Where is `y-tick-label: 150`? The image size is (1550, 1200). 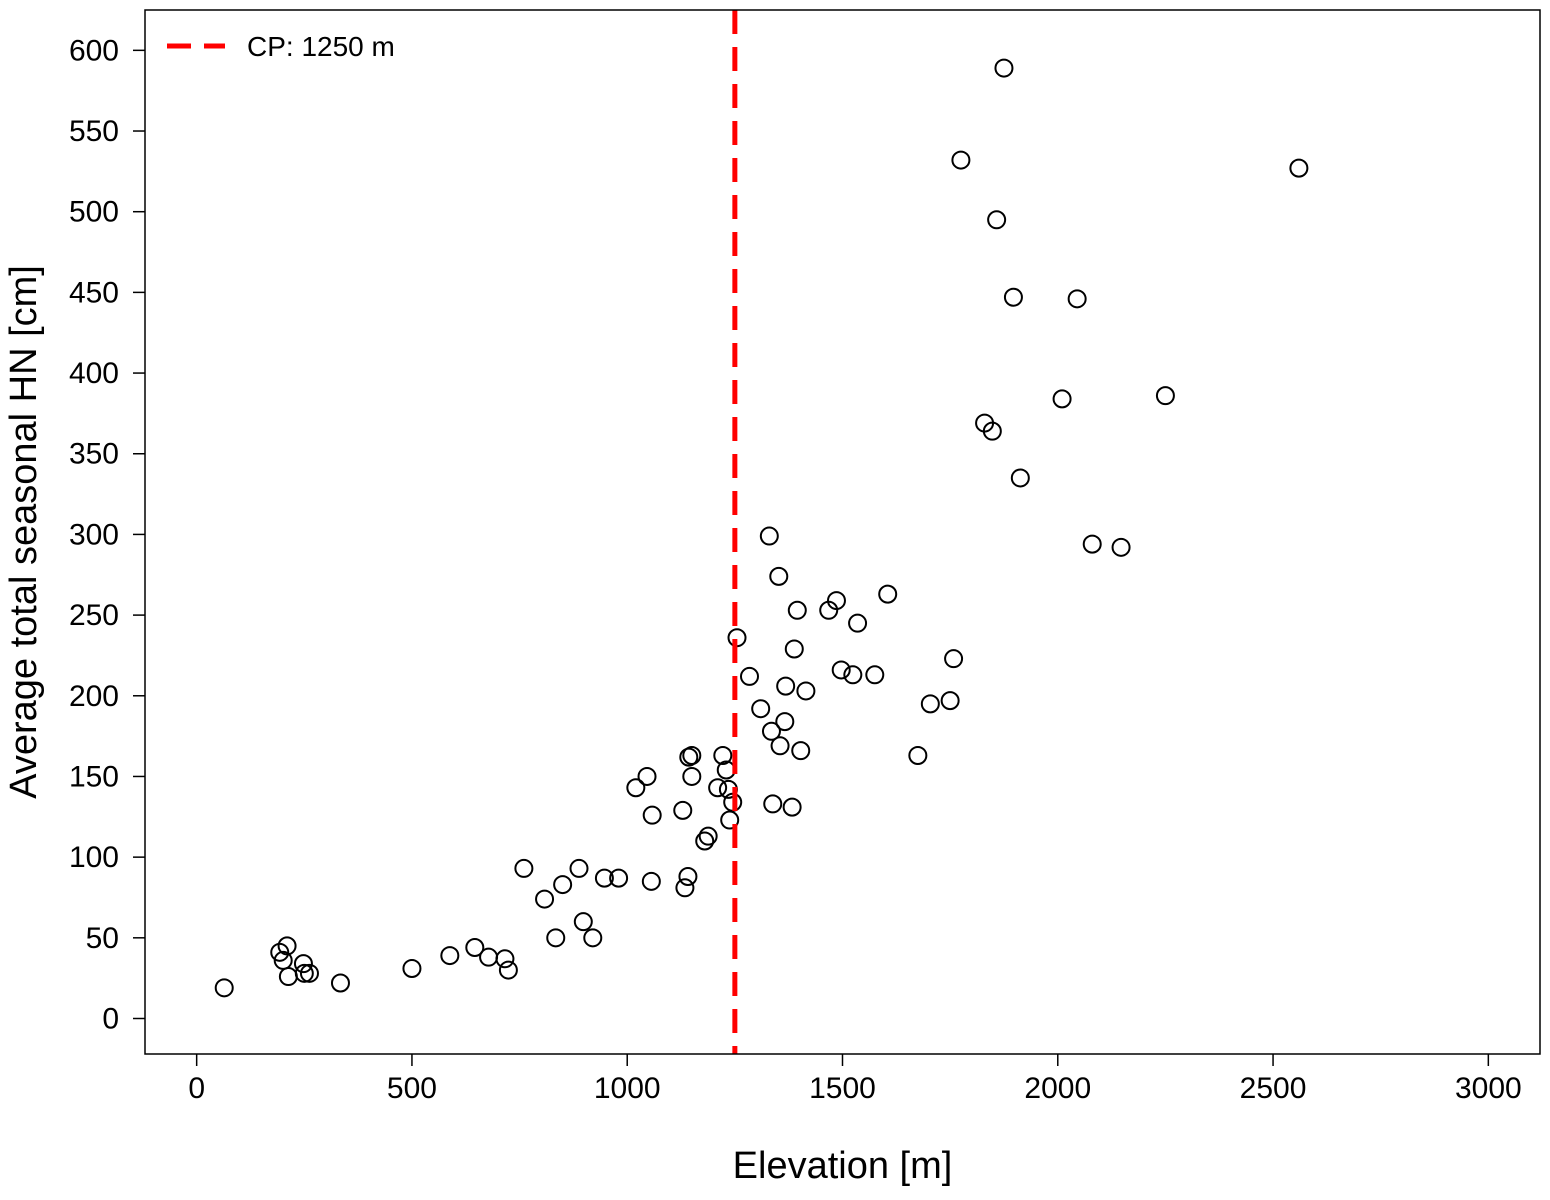
y-tick-label: 150 is located at coordinates (94, 776).